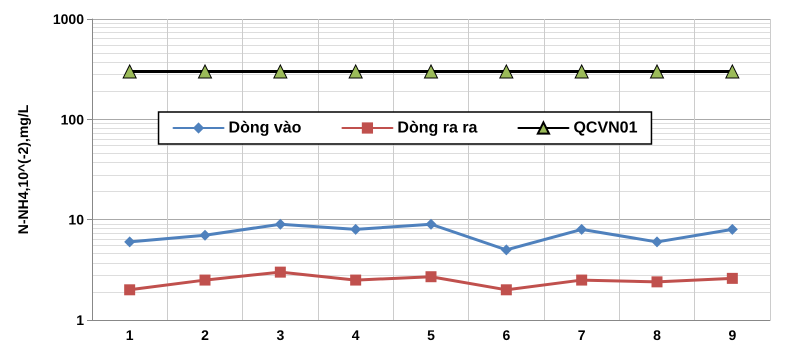 The width and height of the screenshot is (810, 362). Describe the element at coordinates (657, 335) in the screenshot. I see `x-tick-label: 8` at that location.